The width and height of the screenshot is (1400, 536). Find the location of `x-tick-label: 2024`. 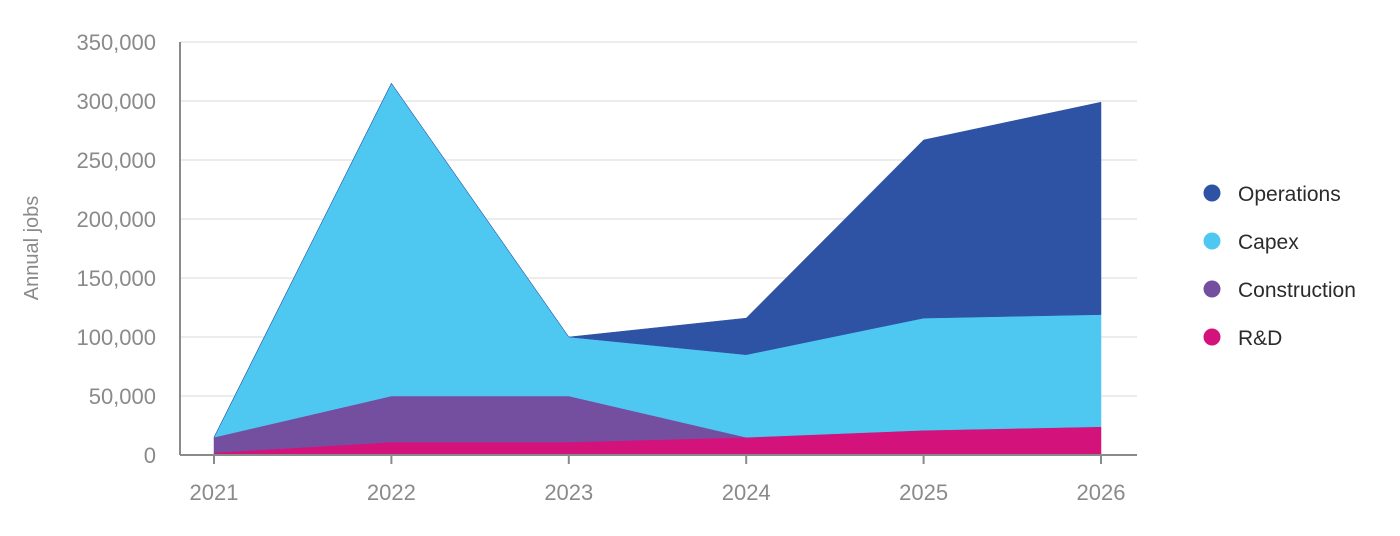

x-tick-label: 2024 is located at coordinates (746, 492).